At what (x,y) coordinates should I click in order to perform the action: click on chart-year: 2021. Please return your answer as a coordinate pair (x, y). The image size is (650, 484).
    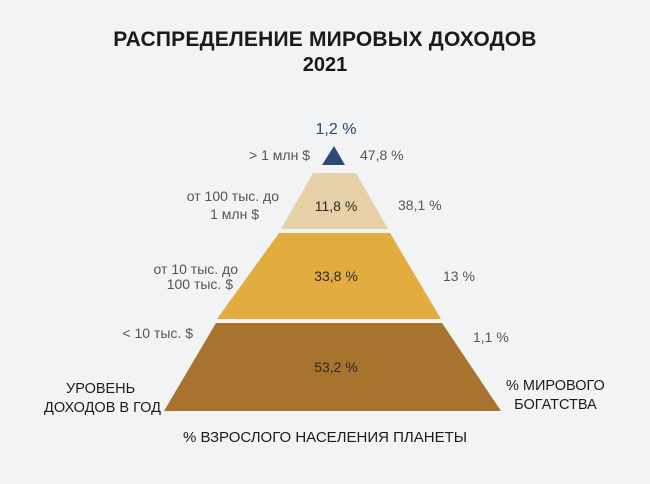
    Looking at the image, I should click on (325, 65).